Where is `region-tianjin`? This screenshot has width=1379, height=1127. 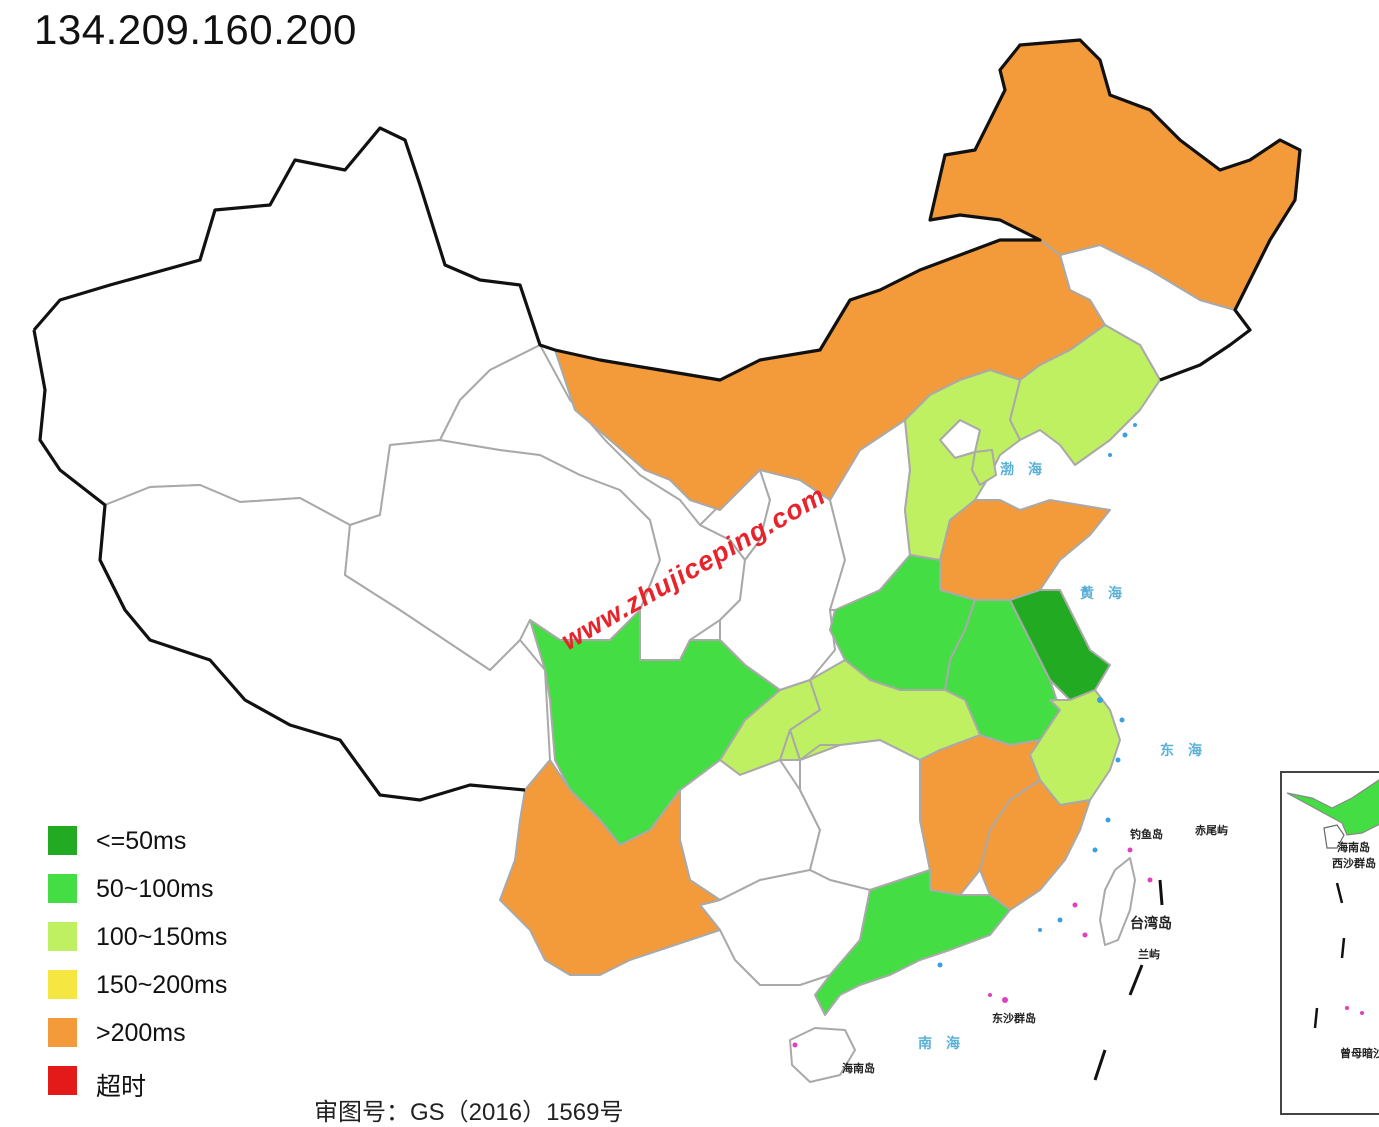 region-tianjin is located at coordinates (984, 467).